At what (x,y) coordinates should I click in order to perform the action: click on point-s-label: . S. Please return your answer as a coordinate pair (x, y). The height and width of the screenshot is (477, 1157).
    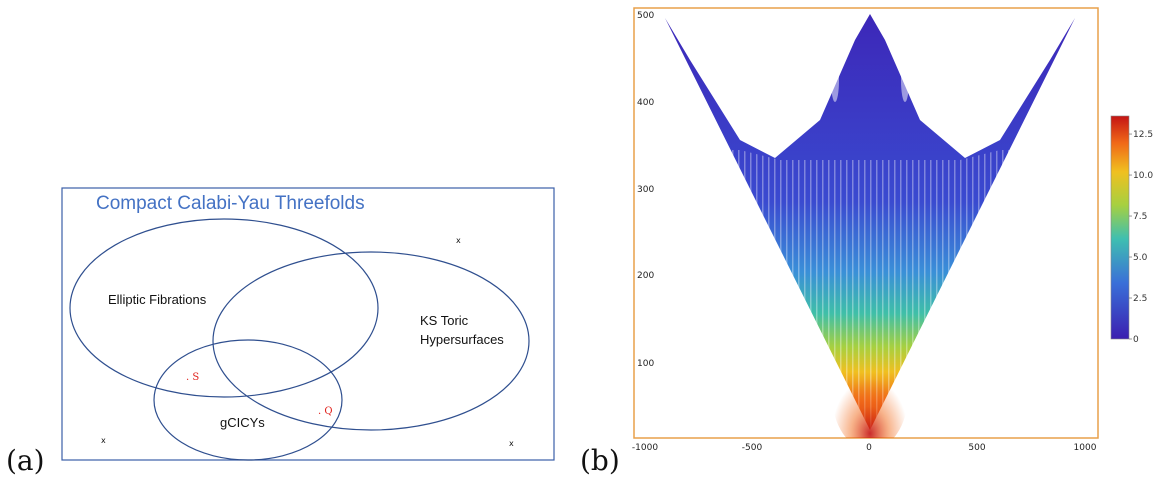
    Looking at the image, I should click on (192, 377).